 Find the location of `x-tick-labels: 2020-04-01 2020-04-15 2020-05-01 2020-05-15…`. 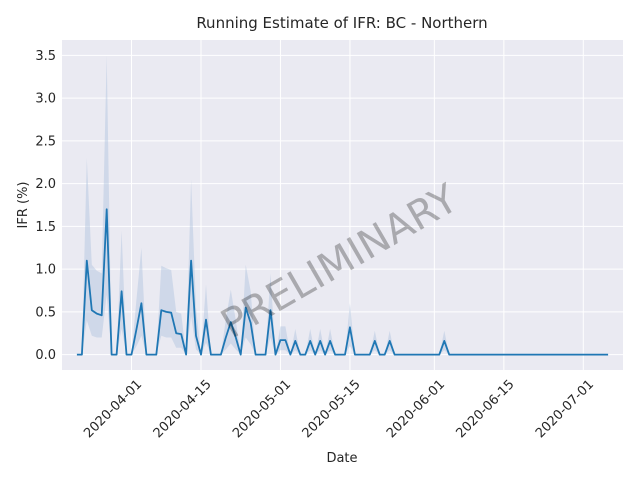

x-tick-labels: 2020-04-01 2020-04-15 2020-05-01 2020-05-15… is located at coordinates (339, 409).